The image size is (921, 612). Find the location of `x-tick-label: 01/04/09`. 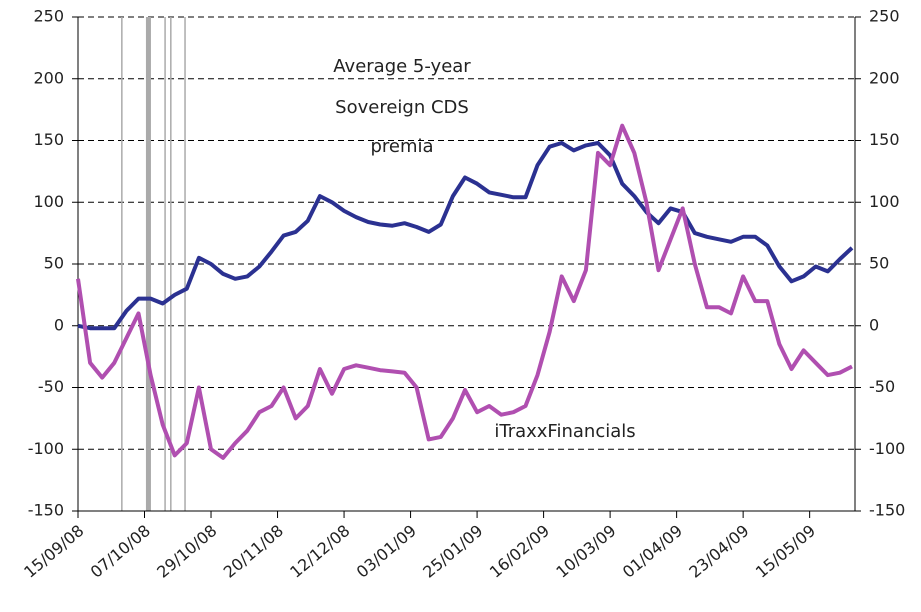

x-tick-label: 01/04/09 is located at coordinates (652, 551).